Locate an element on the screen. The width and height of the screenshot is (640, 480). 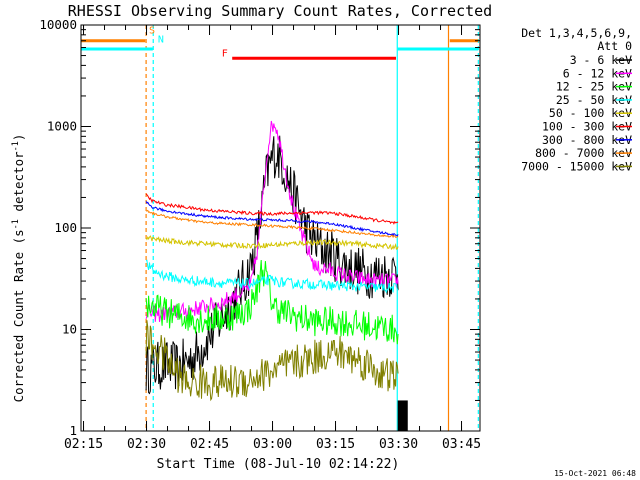
legend-label-6: 100 - 300 keV is located at coordinates (587, 127).